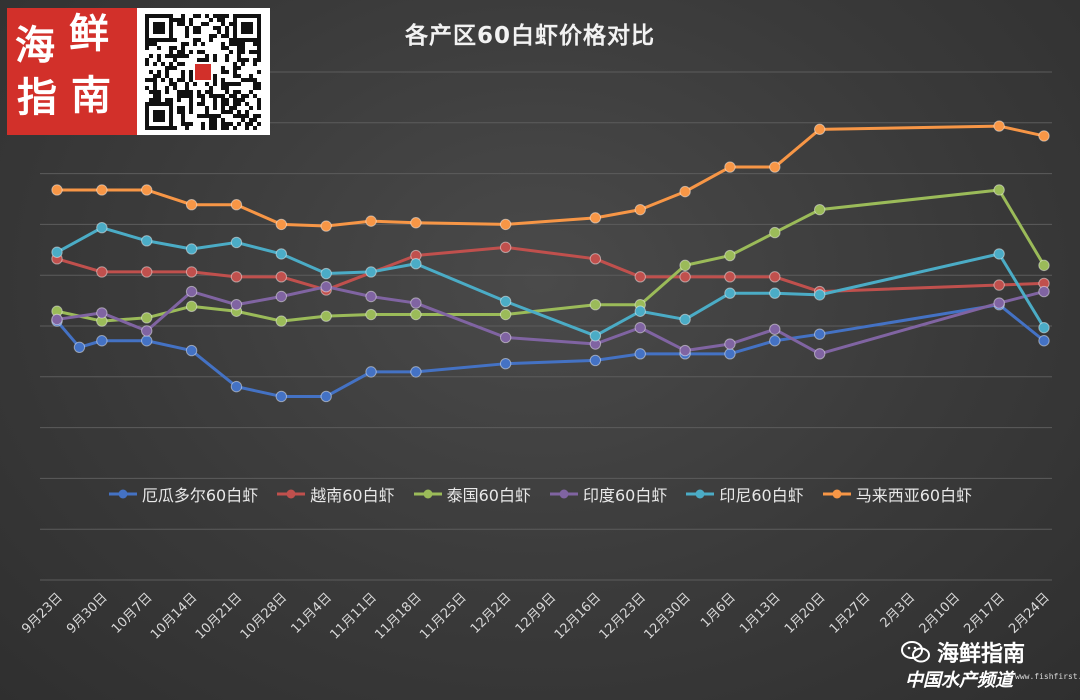  Describe the element at coordinates (472, 494) in the screenshot. I see `legend-item: 泰国60白虾` at that location.